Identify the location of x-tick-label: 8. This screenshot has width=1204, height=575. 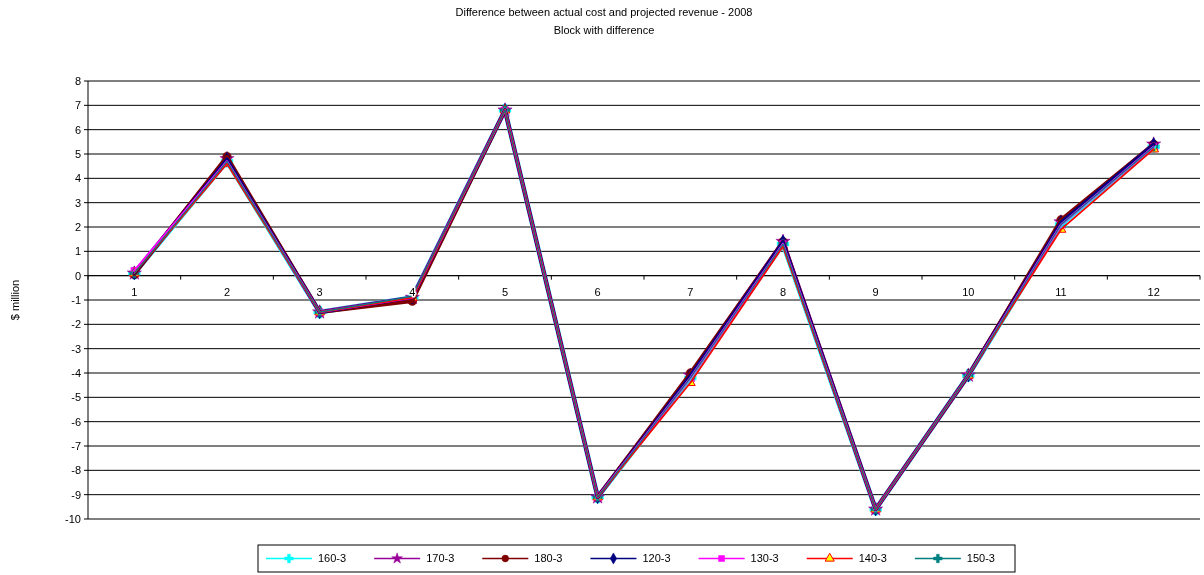
(783, 291).